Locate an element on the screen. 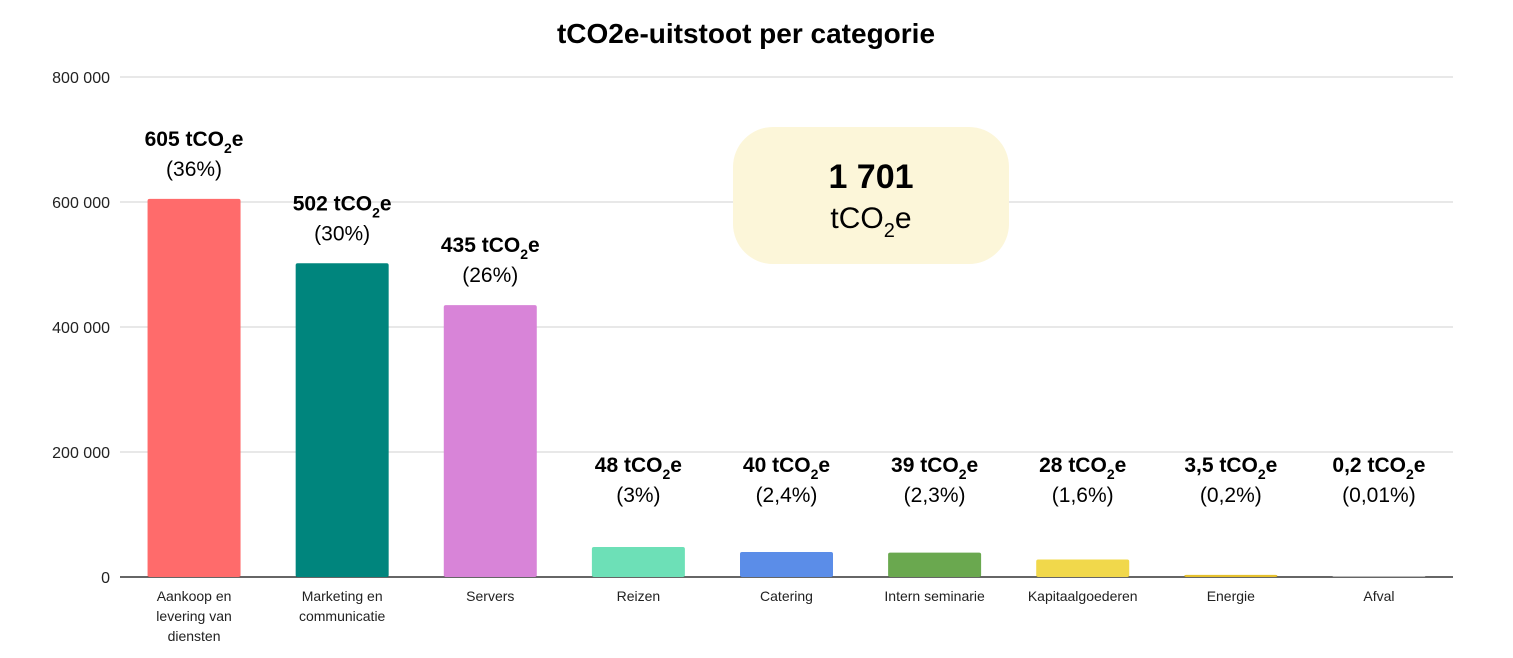 The image size is (1513, 658). y-tick-label: 400 000 is located at coordinates (81, 328).